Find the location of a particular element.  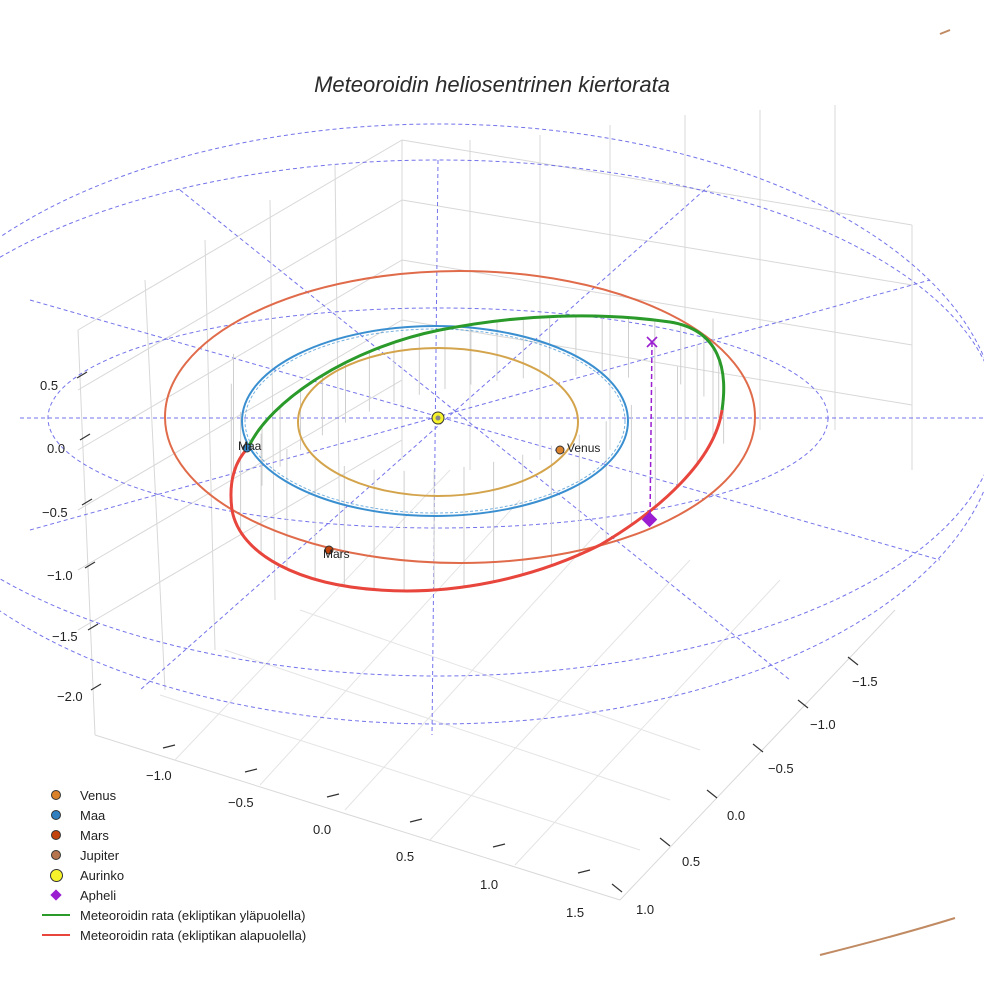

meteoroid-orbit-above-ecliptic is located at coordinates (486, 381).